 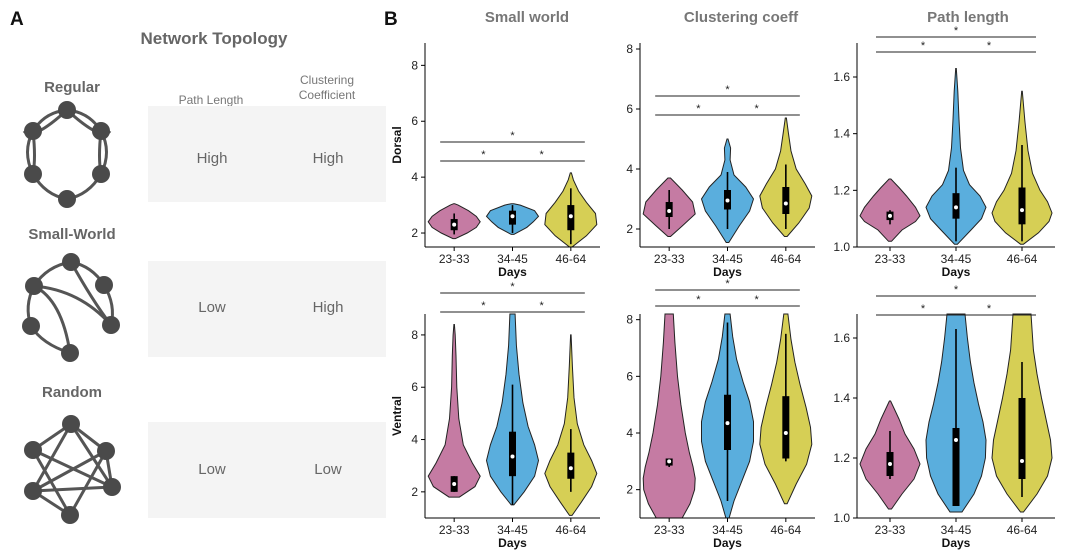 I want to click on panel-b-letter: B, so click(x=391, y=19).